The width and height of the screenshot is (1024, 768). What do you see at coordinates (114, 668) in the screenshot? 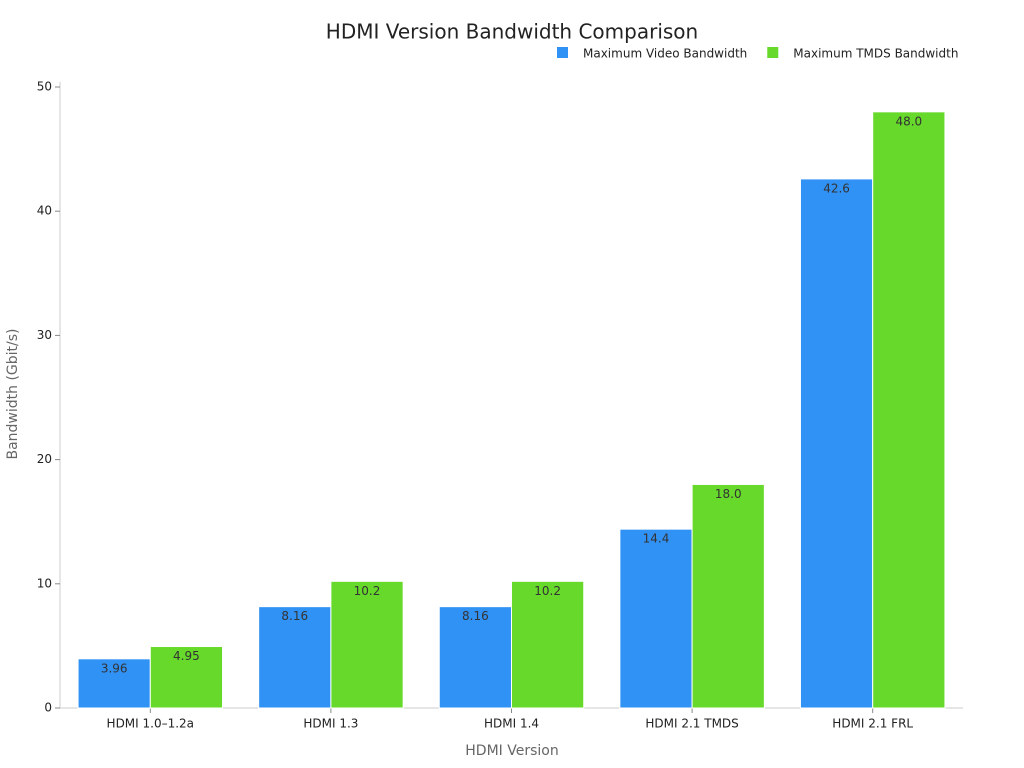
I see `data-label: 3.96` at bounding box center [114, 668].